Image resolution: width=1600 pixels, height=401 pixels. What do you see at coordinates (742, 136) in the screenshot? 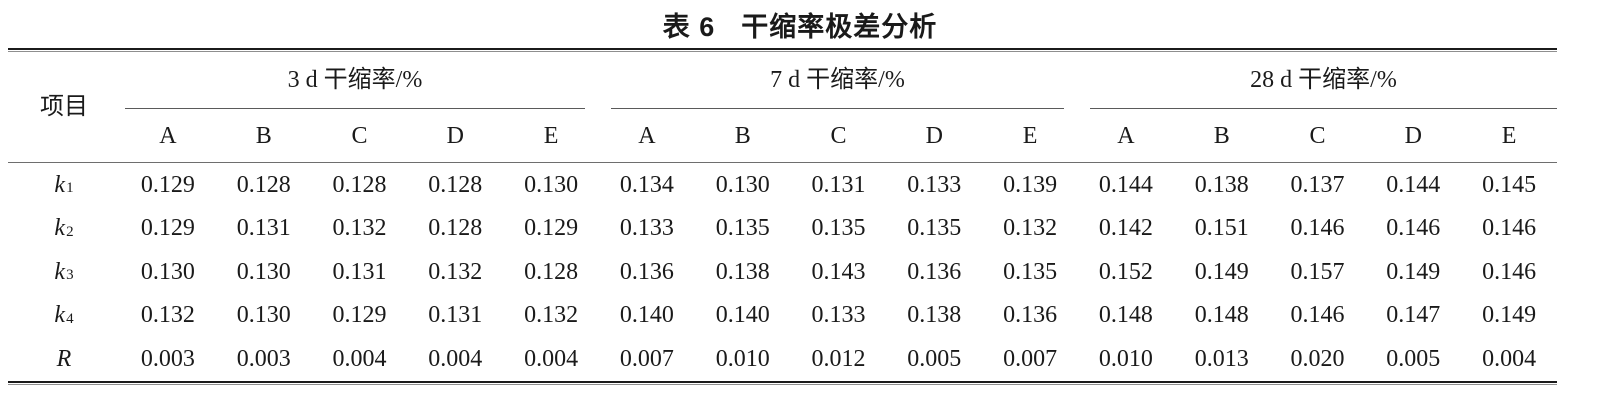
I see `subcol-header-7d-b: B` at bounding box center [742, 136].